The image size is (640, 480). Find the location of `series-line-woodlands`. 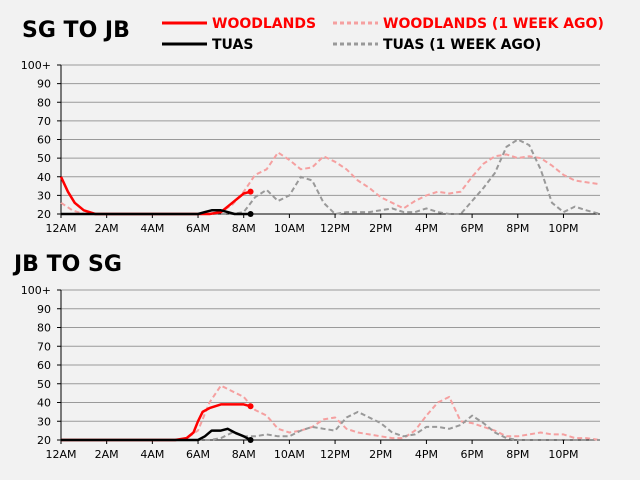

series-line-woodlands is located at coordinates (156, 422).